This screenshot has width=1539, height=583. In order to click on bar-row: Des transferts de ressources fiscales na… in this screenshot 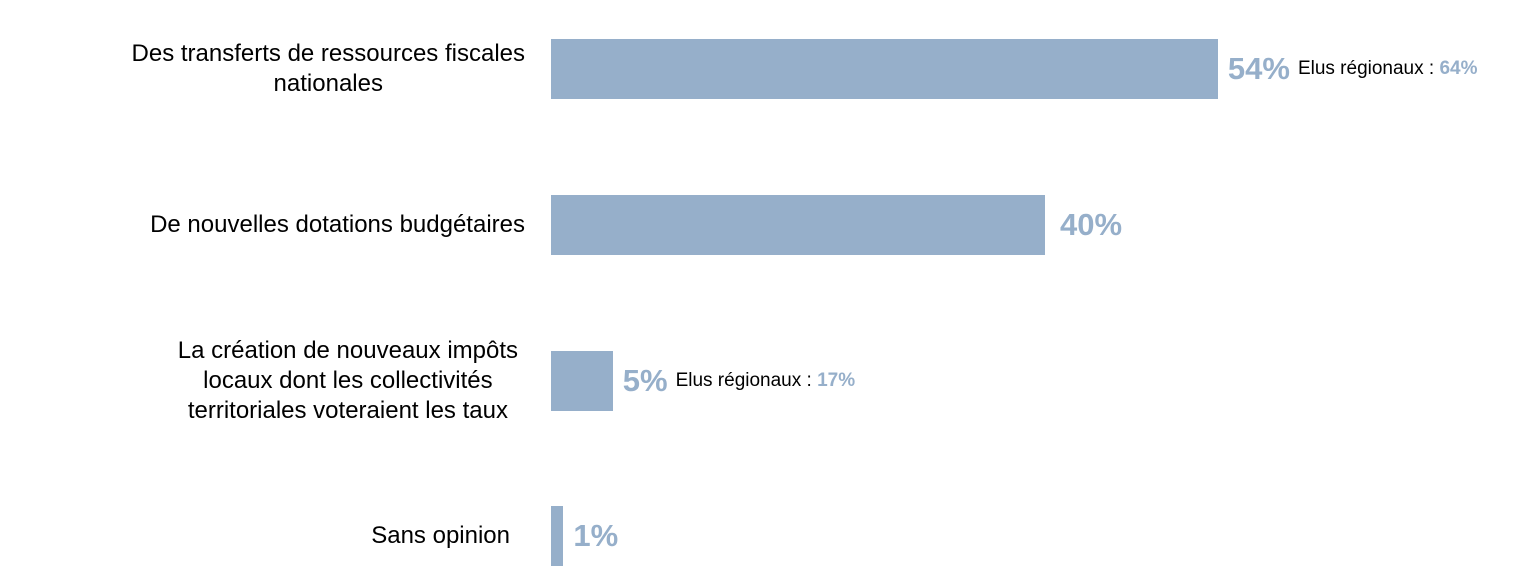, I will do `click(769, 69)`.